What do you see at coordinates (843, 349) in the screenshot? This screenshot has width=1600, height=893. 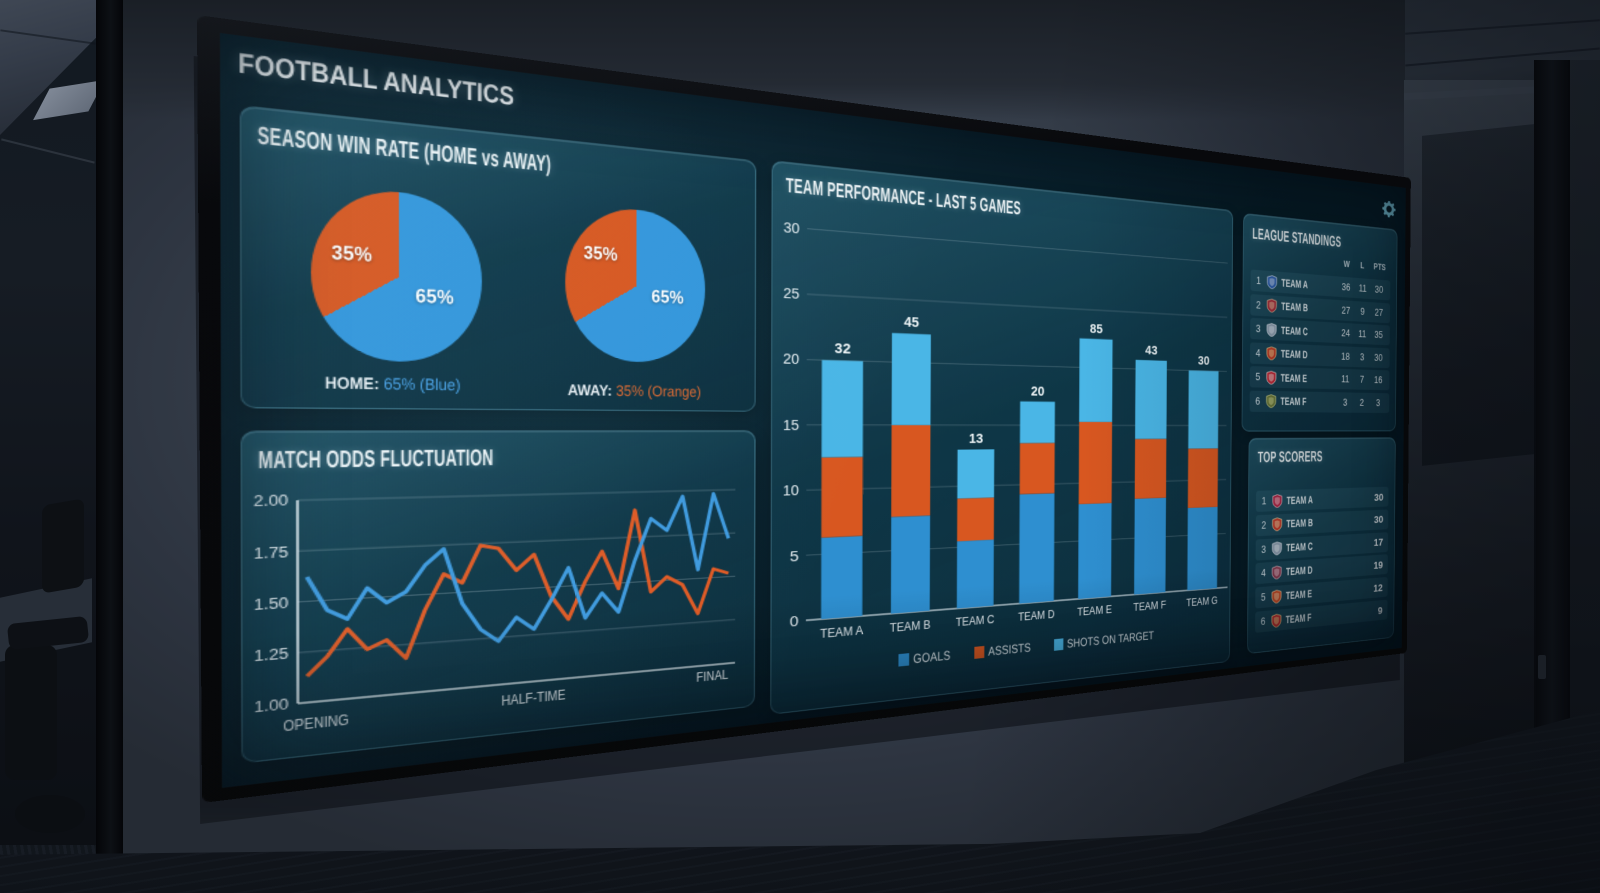 I see `svg-text: 32` at bounding box center [843, 349].